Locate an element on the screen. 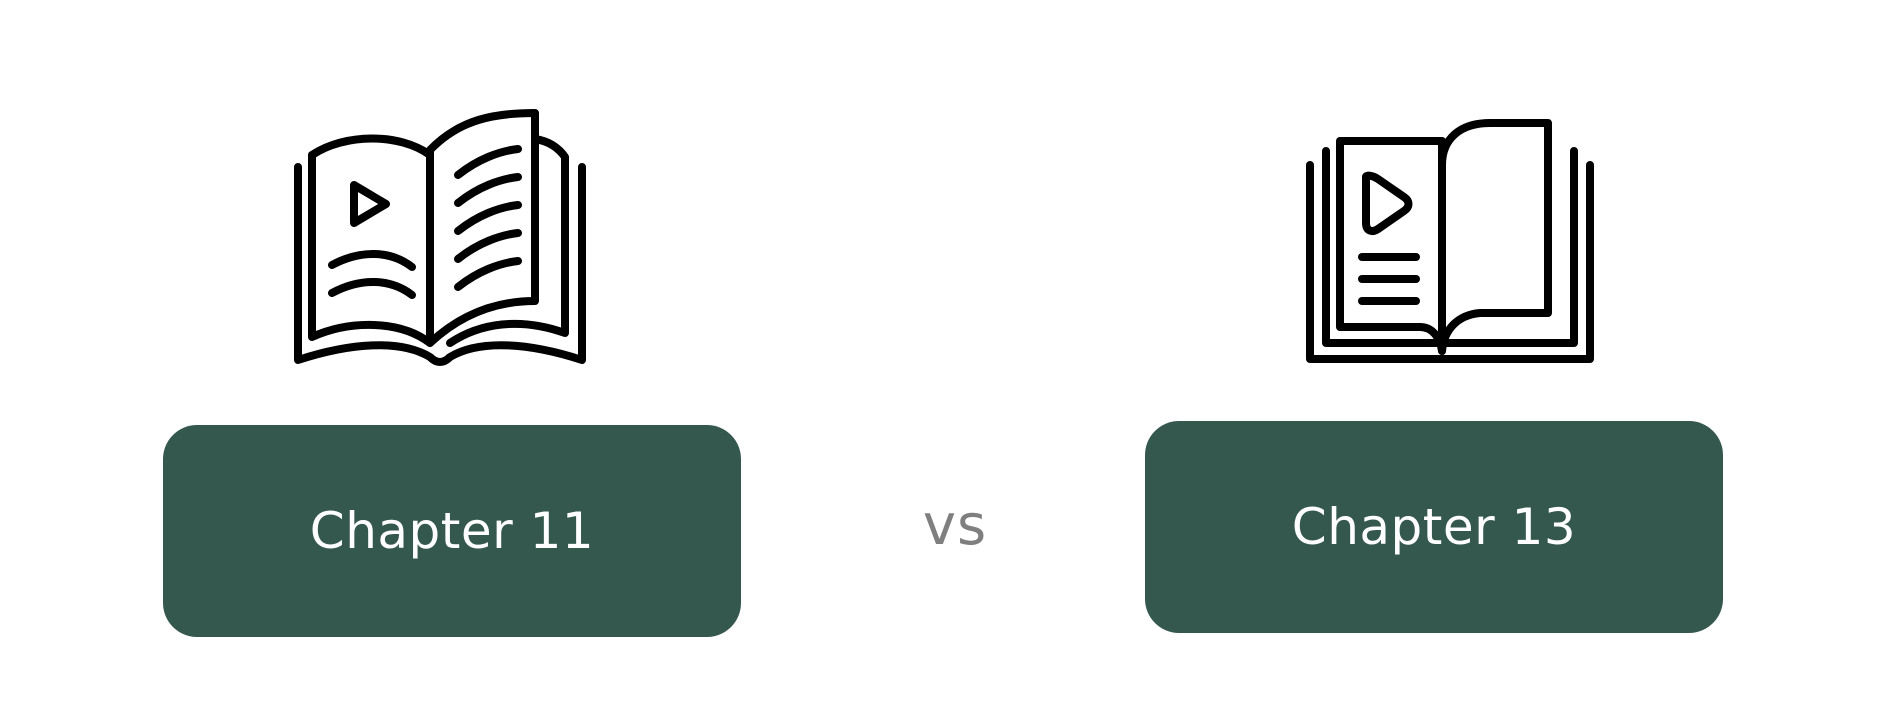  chapter-11-label: Chapter 11 is located at coordinates (452, 531).